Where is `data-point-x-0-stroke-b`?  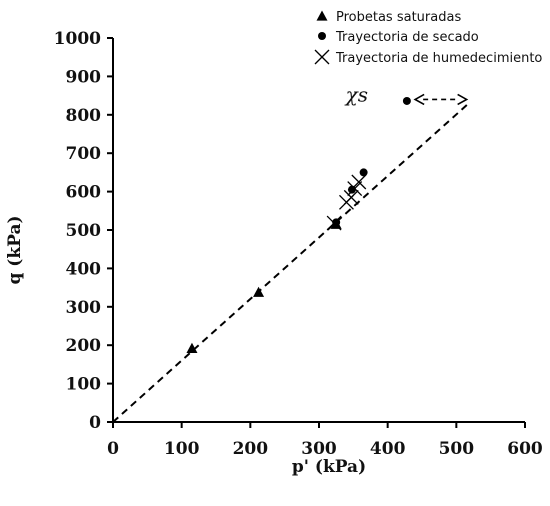
data-point-x-0-stroke-b is located at coordinates (334, 223).